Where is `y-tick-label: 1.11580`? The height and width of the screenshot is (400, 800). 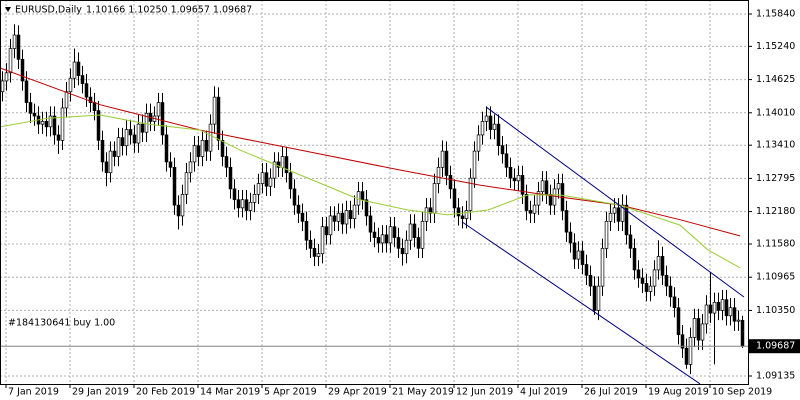
y-tick-label: 1.11580 is located at coordinates (775, 243).